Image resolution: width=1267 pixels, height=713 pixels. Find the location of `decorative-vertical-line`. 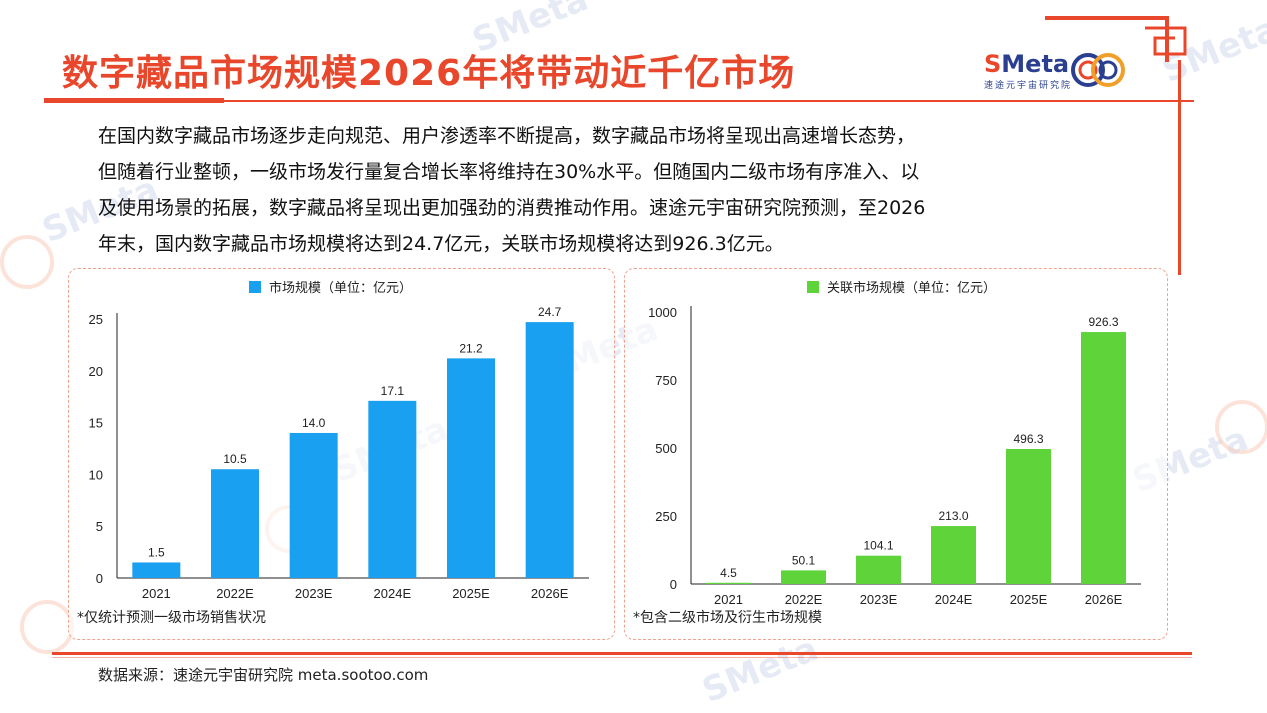

decorative-vertical-line is located at coordinates (1179, 167).